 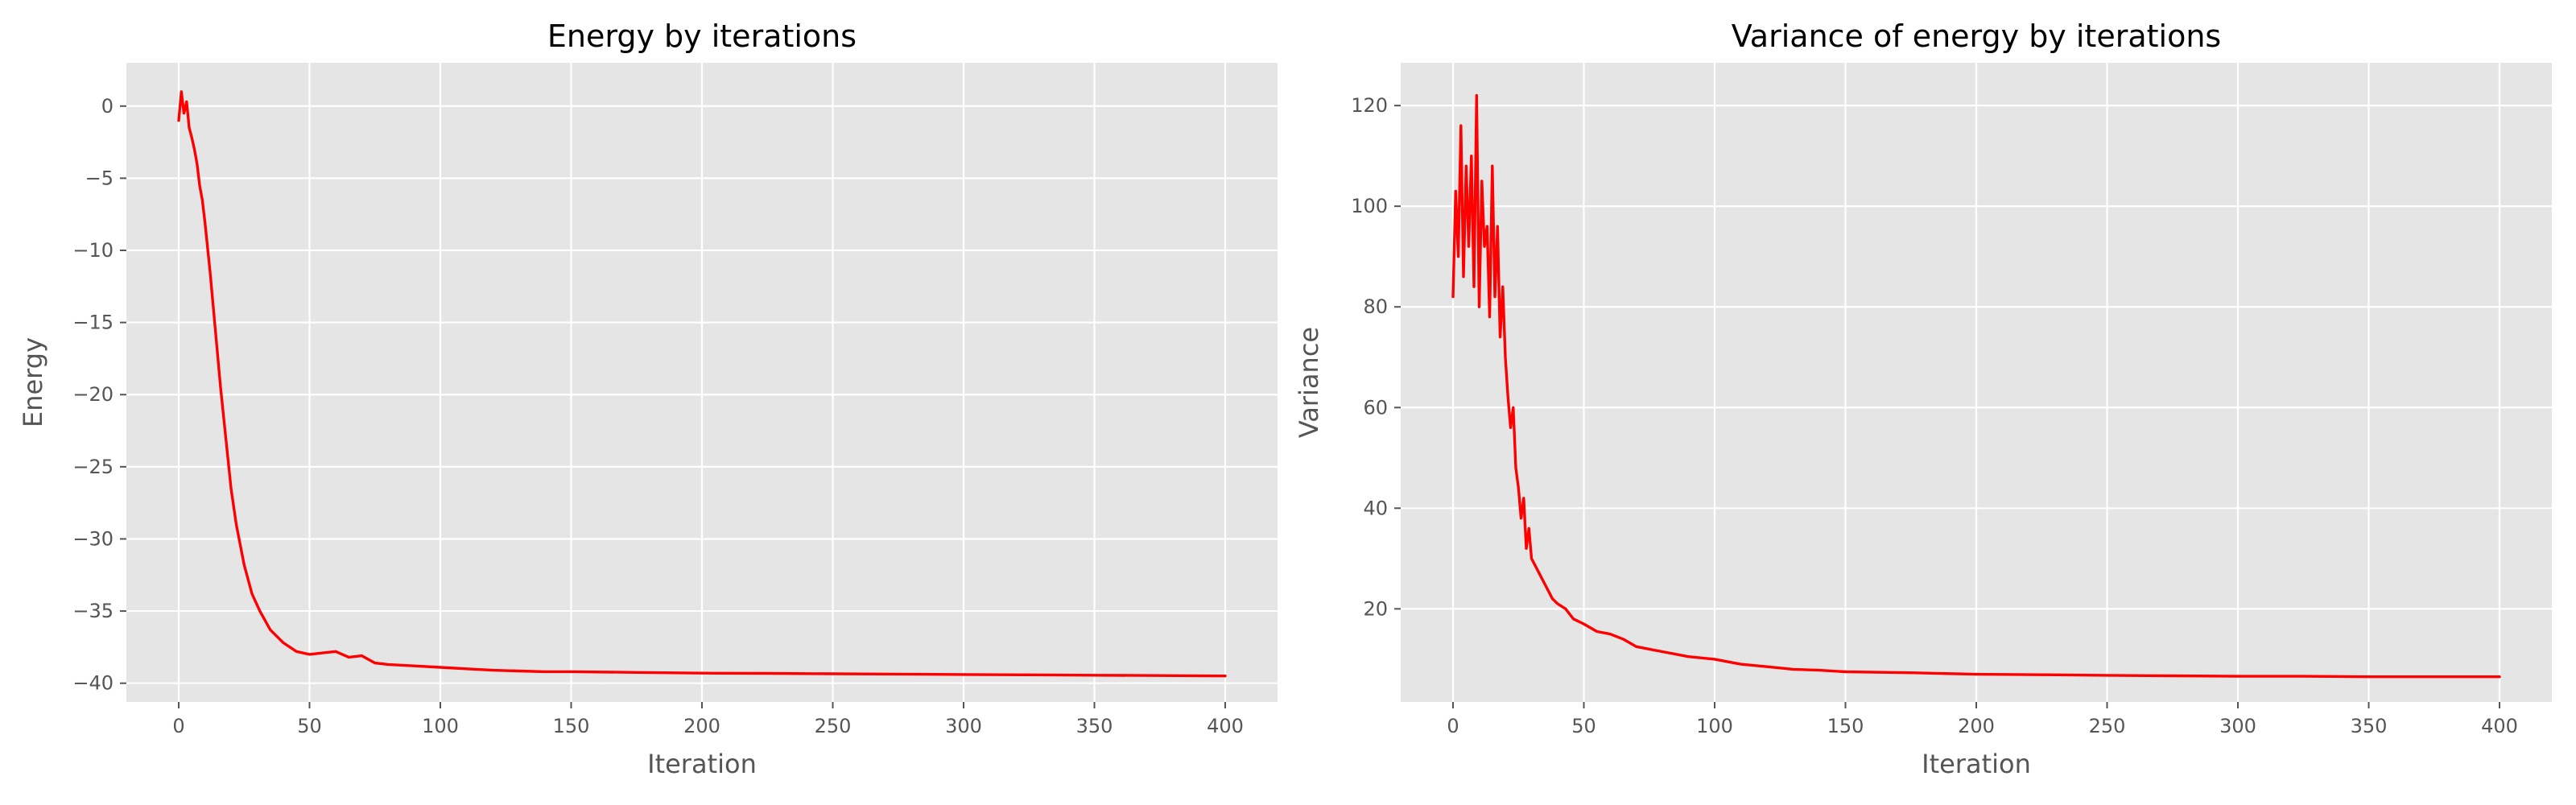 I want to click on y-tick-label: 100, so click(x=1369, y=206).